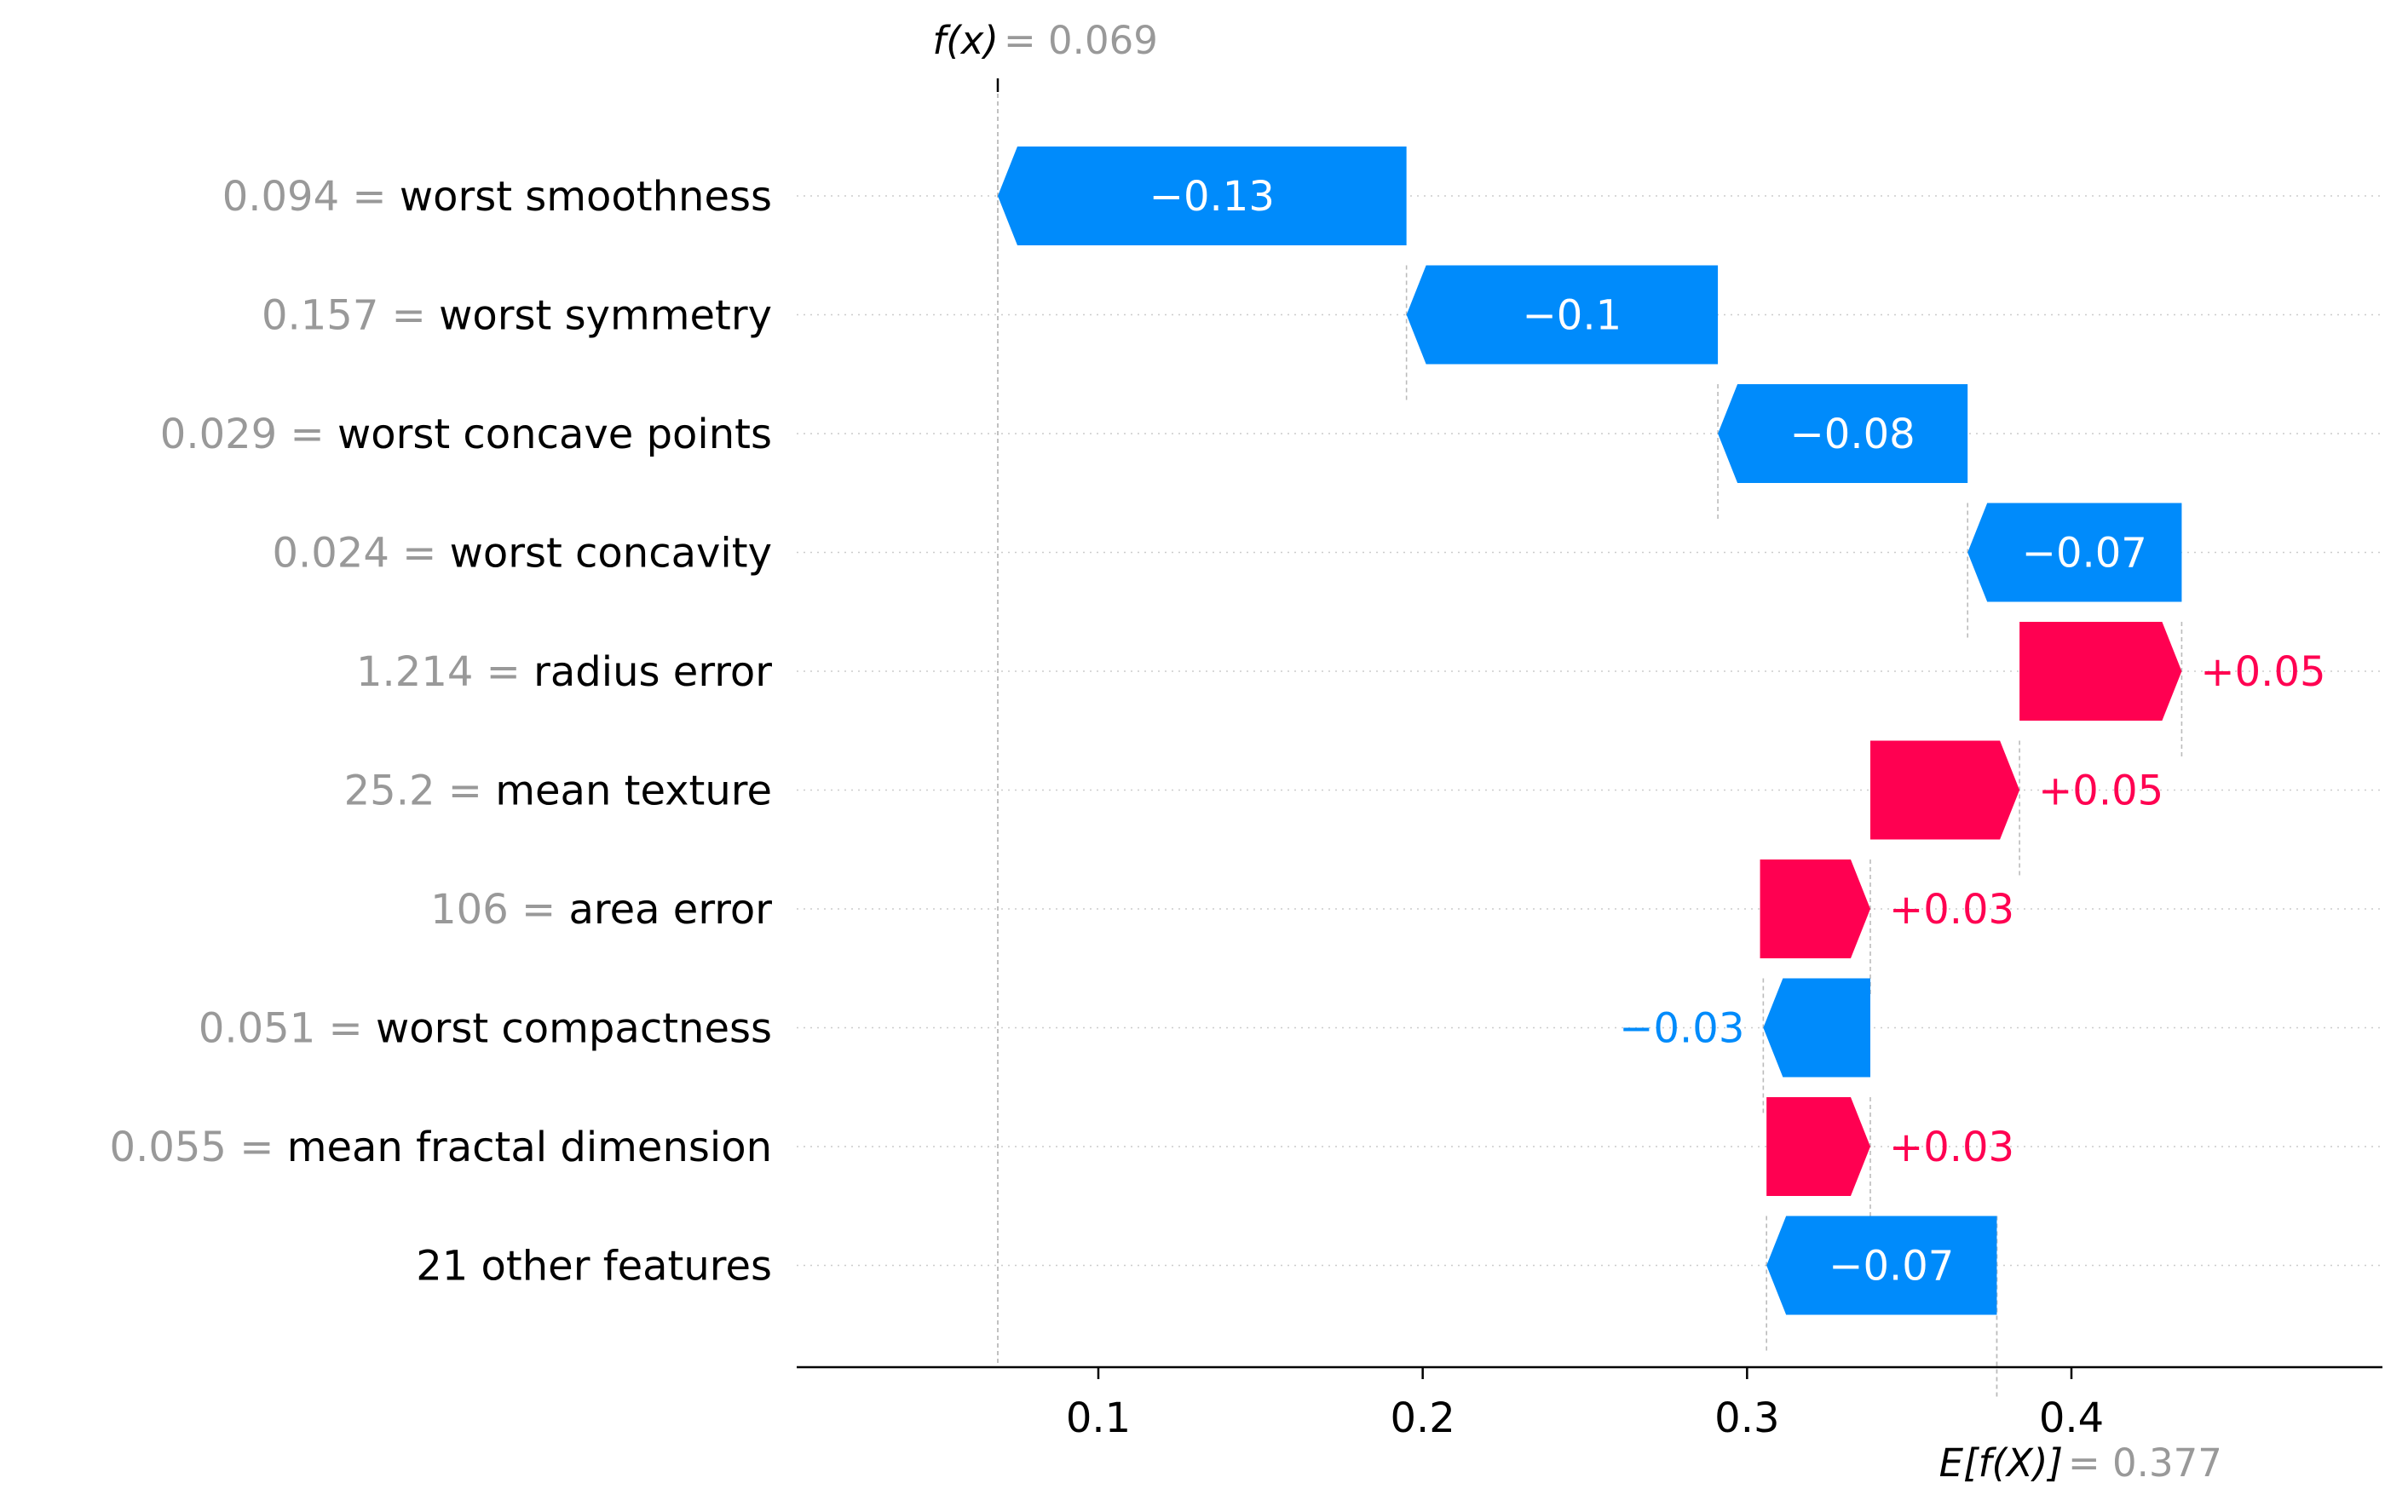  Describe the element at coordinates (653, 672) in the screenshot. I see `feature-name: radius error` at that location.